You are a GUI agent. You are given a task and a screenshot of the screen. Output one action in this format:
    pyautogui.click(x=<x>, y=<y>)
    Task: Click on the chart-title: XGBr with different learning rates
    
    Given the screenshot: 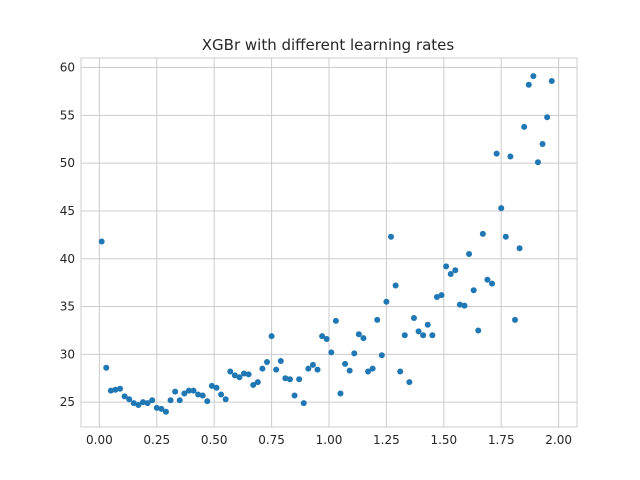 What is the action you would take?
    pyautogui.click(x=328, y=45)
    